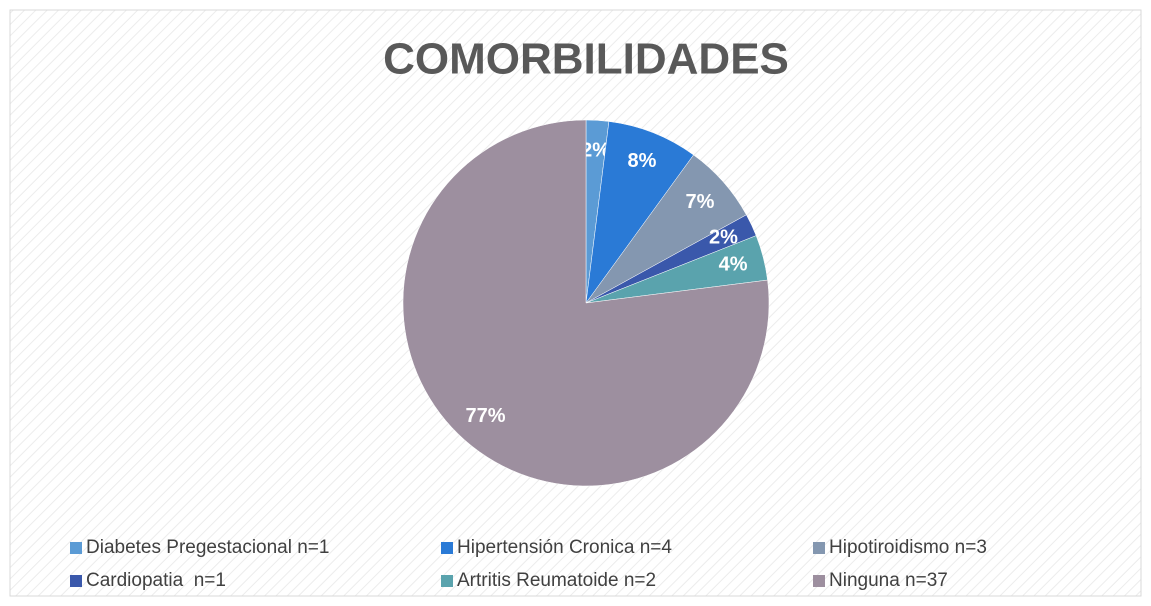  I want to click on chart-title: COMORBILIDADES, so click(586, 59).